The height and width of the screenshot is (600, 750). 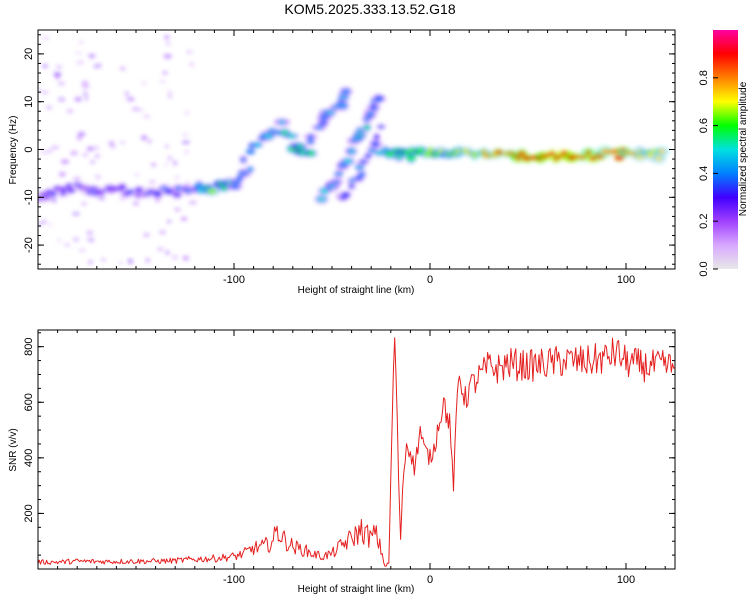 What do you see at coordinates (29, 149) in the screenshot?
I see `y-tick-label: 0` at bounding box center [29, 149].